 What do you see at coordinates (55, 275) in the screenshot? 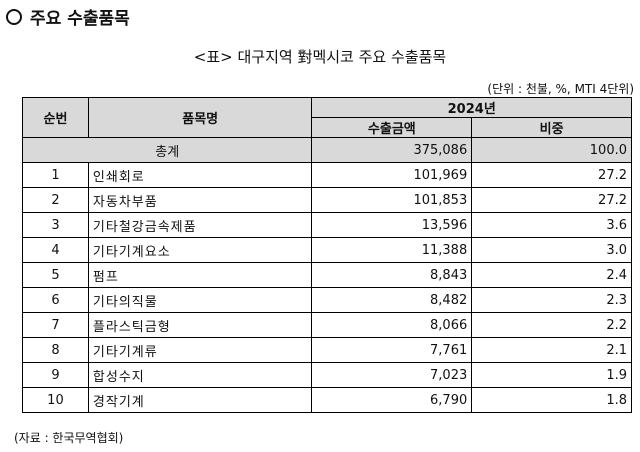
I see `rank-cell: 5` at bounding box center [55, 275].